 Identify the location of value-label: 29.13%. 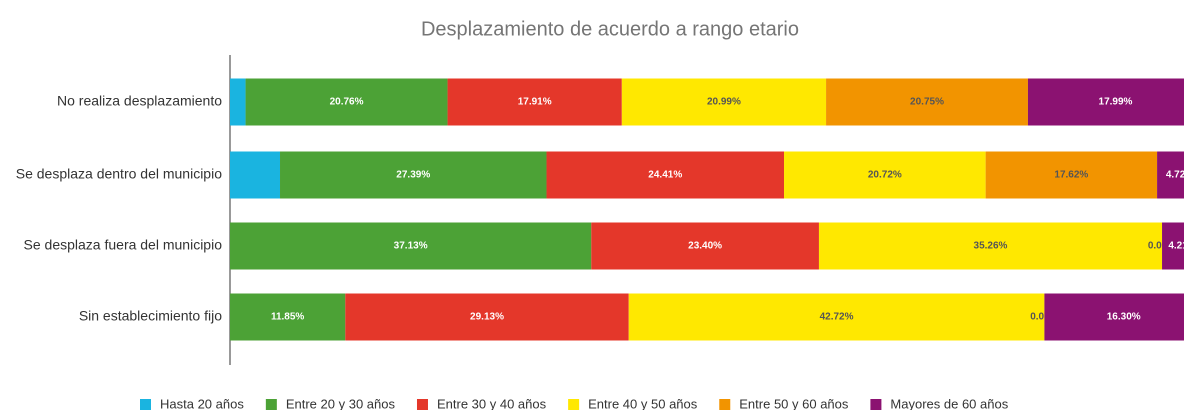
(487, 317).